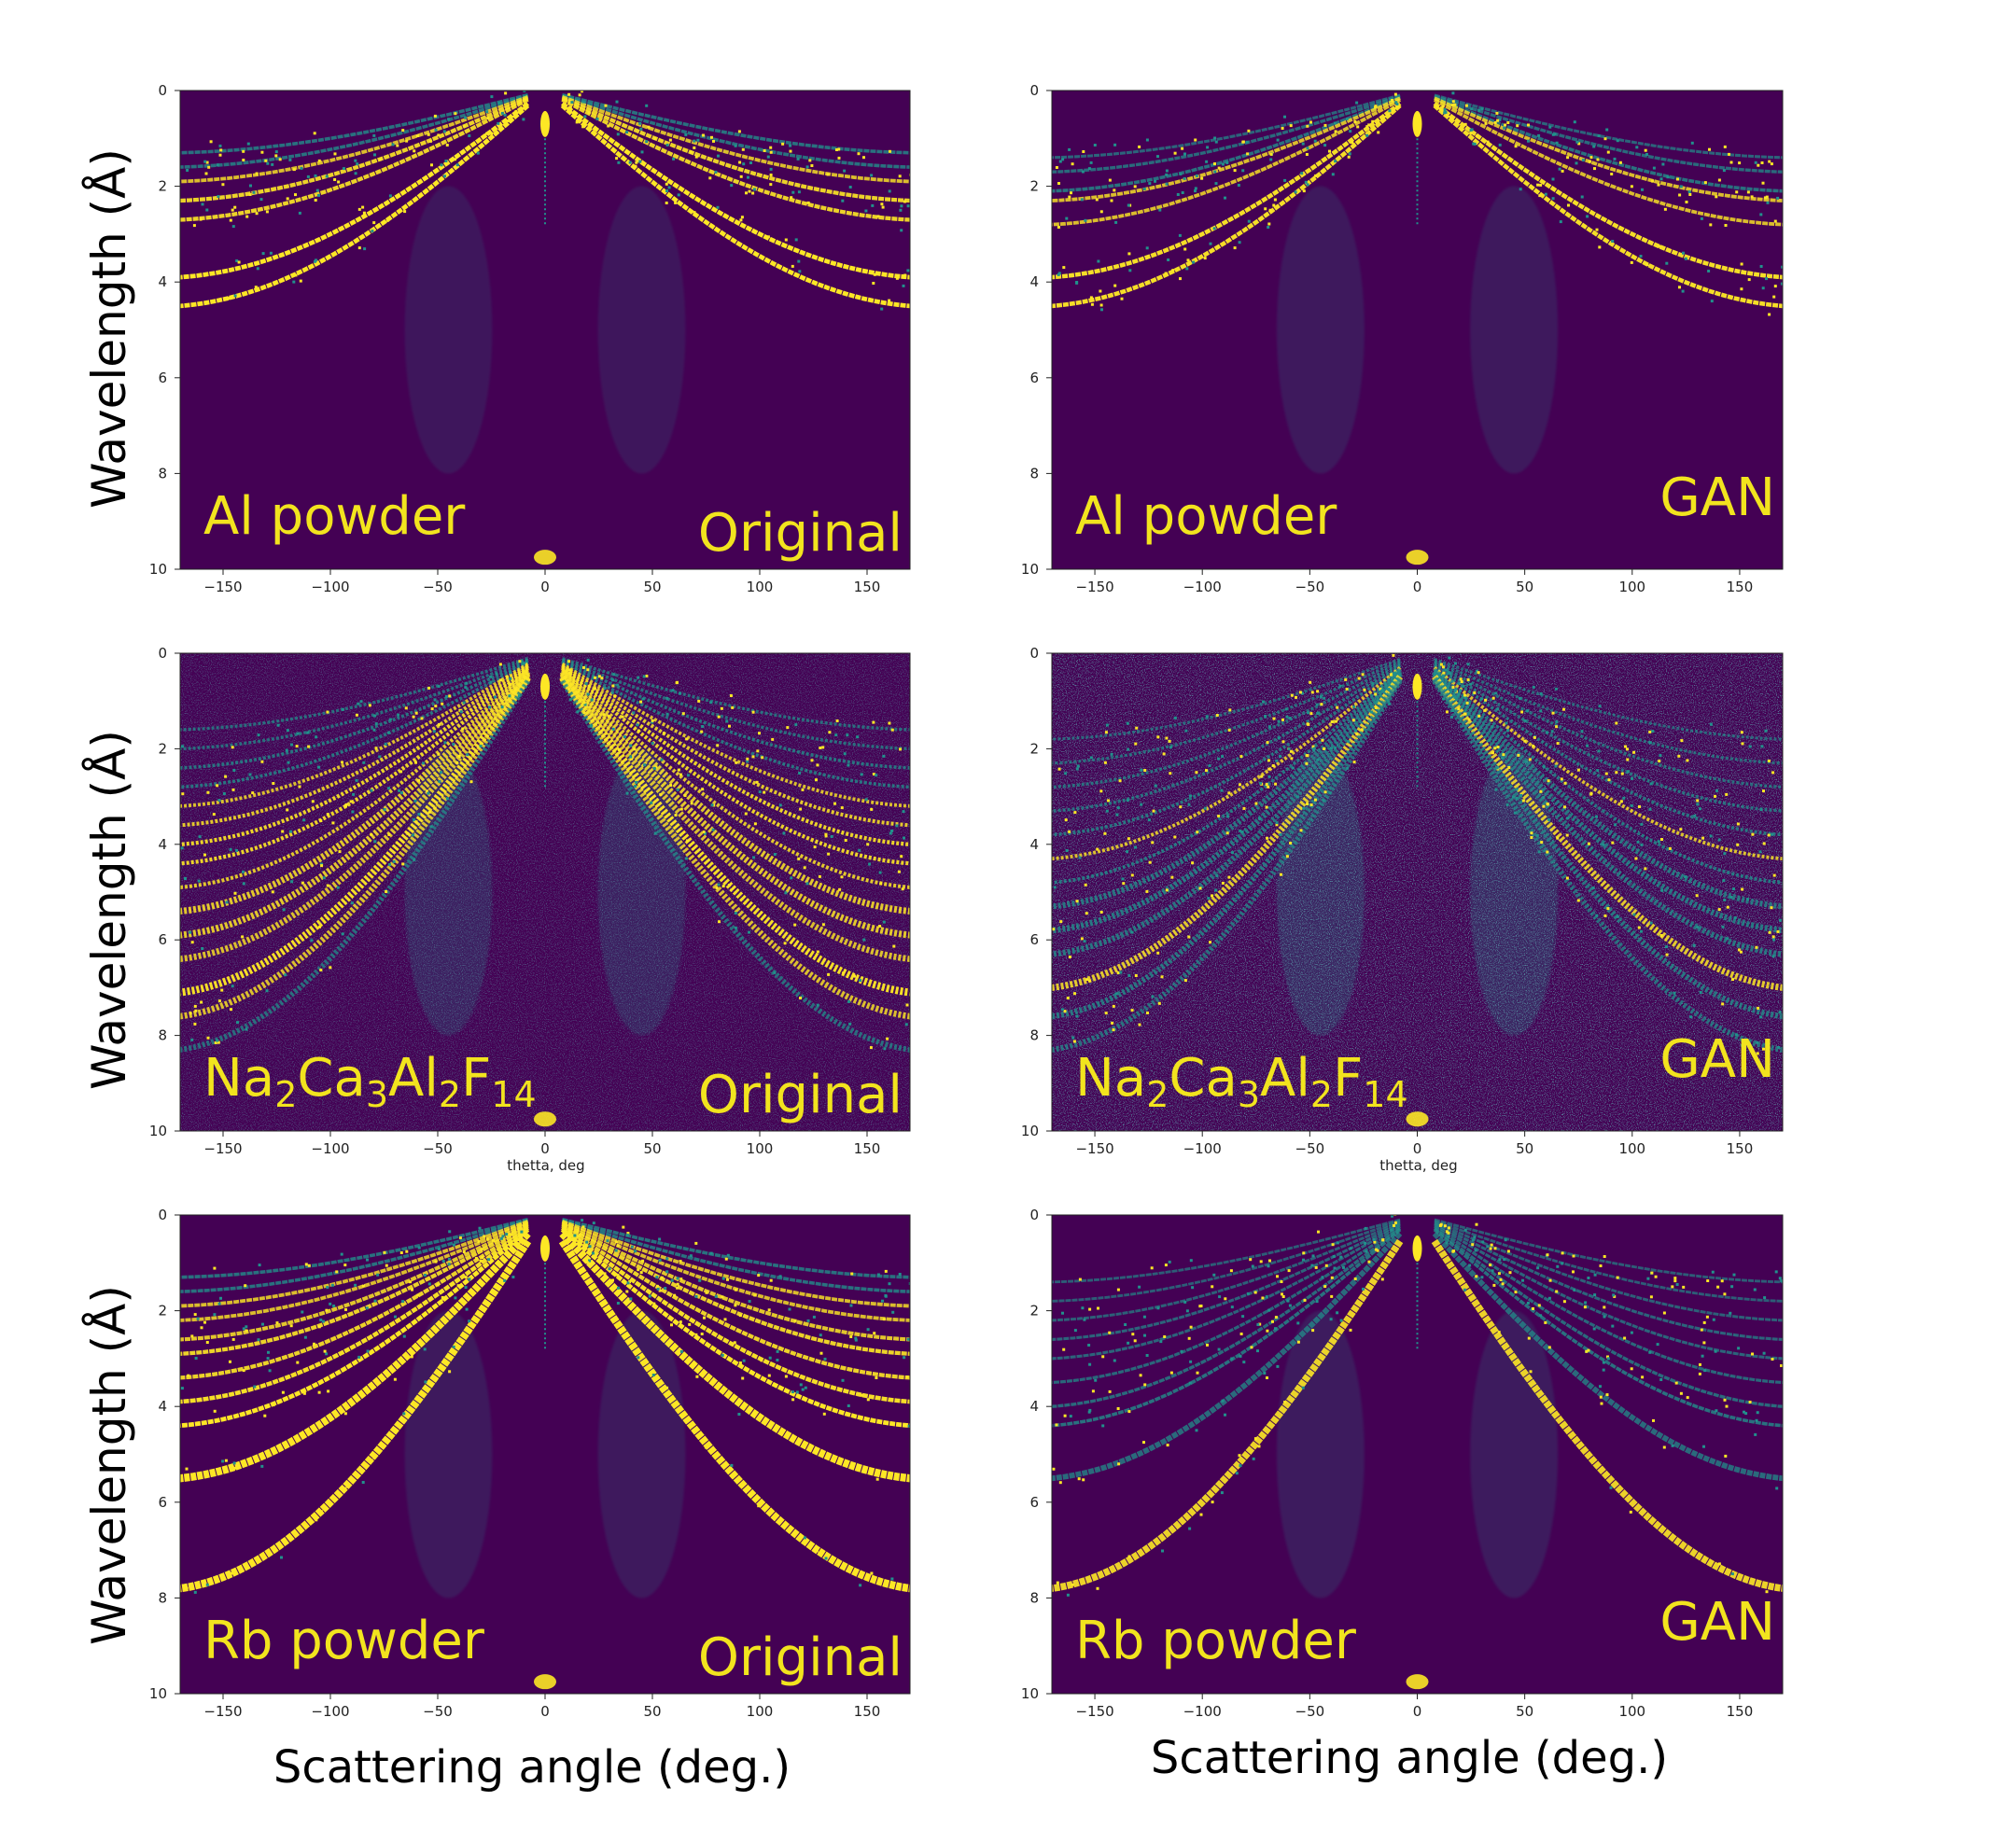  What do you see at coordinates (867, 1148) in the screenshot?
I see `x-tick-label: 150` at bounding box center [867, 1148].